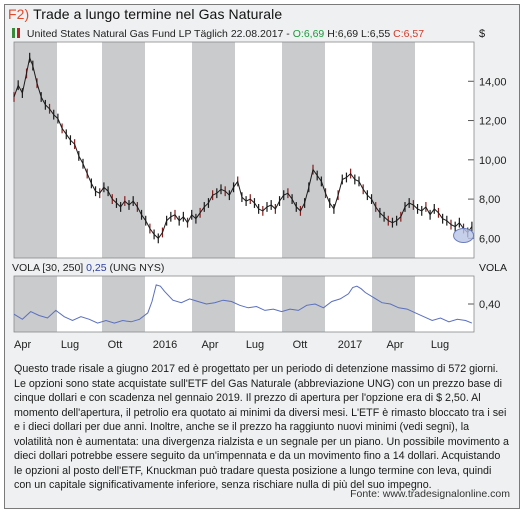 The image size is (524, 513). What do you see at coordinates (96, 268) in the screenshot?
I see `vola-value: 0,25` at bounding box center [96, 268].